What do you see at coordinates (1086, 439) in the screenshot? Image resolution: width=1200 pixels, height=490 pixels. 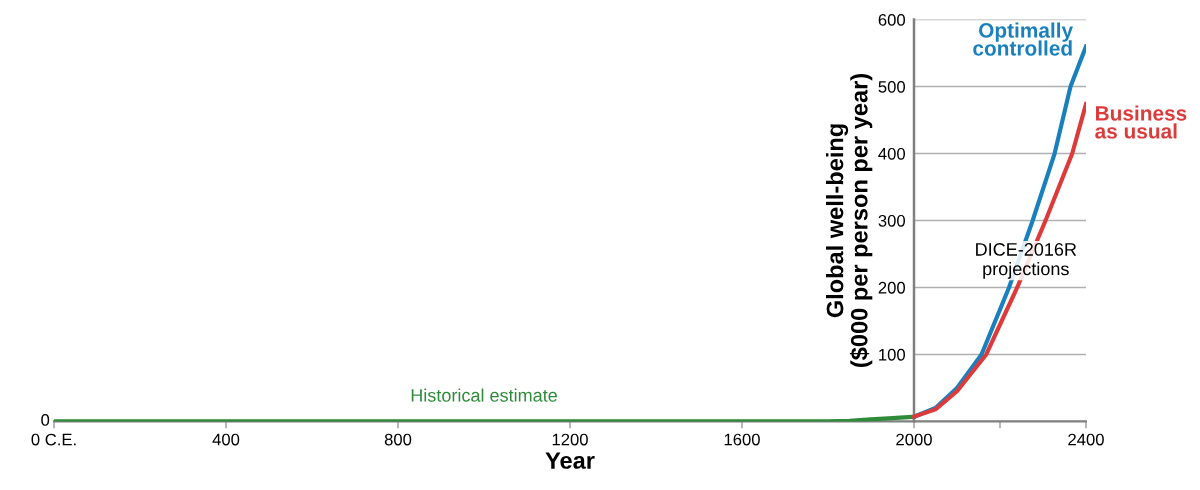 I see `x-tick-label: 2400` at bounding box center [1086, 439].